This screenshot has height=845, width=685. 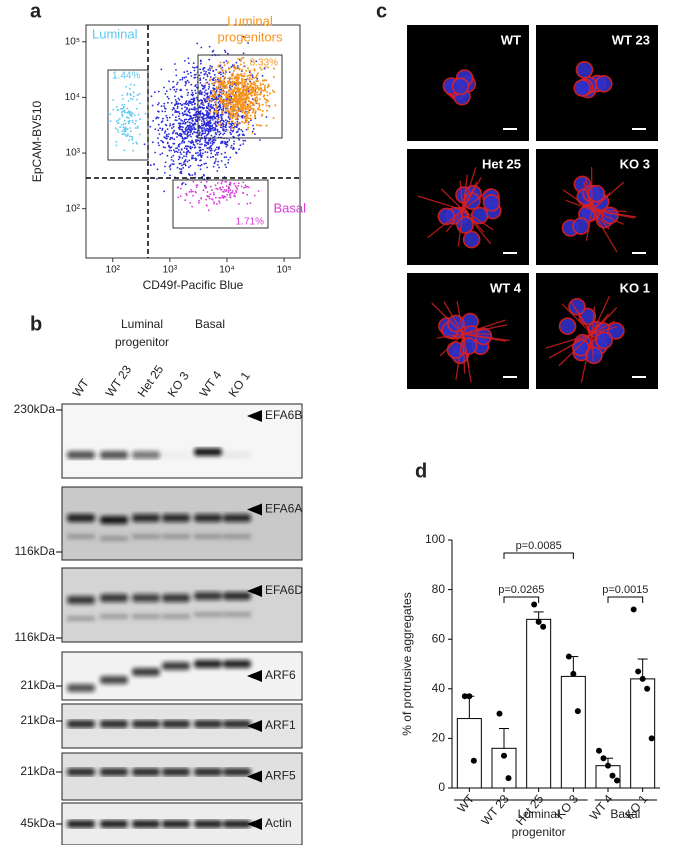 What do you see at coordinates (381, 11) in the screenshot?
I see `panel-label: c` at bounding box center [381, 11].